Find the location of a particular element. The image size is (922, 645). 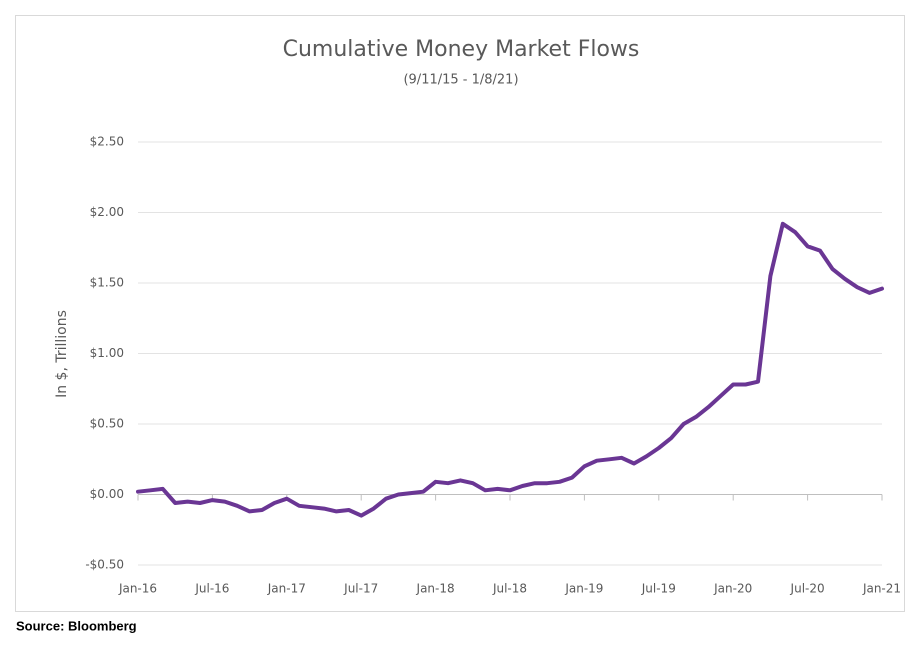

x-tick-label: Jan-21 is located at coordinates (881, 589).